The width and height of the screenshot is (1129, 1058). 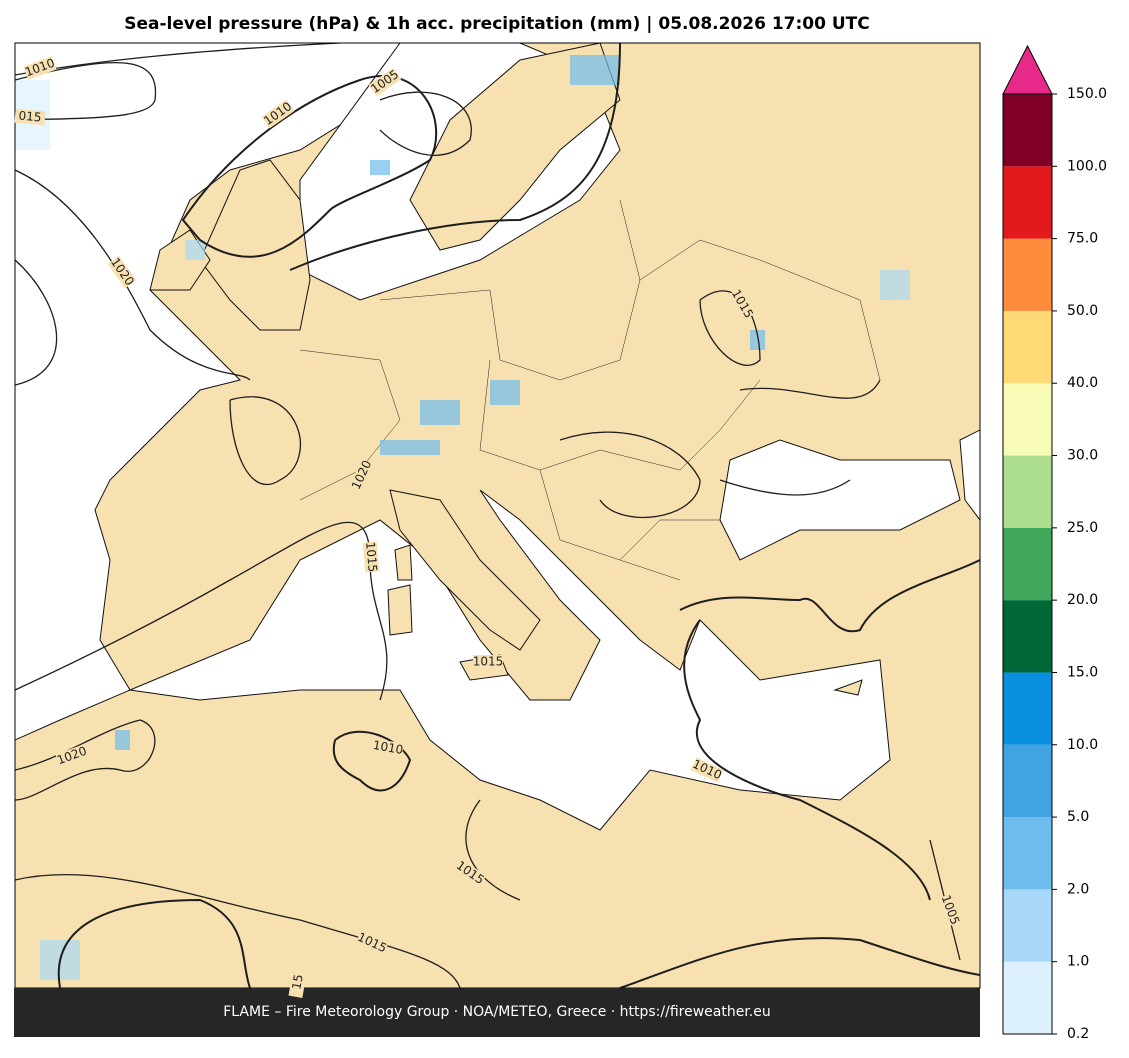 What do you see at coordinates (1082, 528) in the screenshot?
I see `colorbar-tick-label: 25.0` at bounding box center [1082, 528].